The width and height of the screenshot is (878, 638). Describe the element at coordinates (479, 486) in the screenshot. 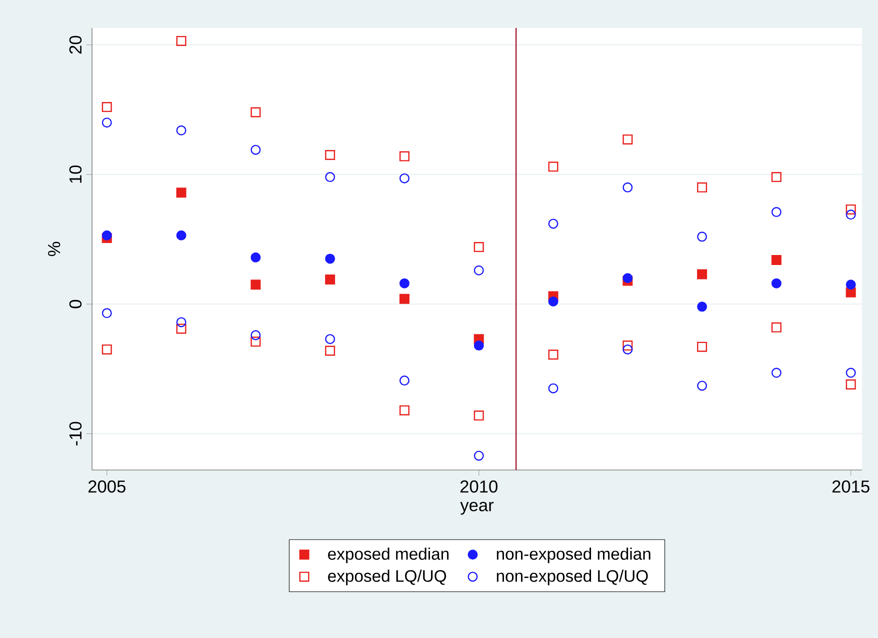

I see `x-tick-label: 2010` at that location.